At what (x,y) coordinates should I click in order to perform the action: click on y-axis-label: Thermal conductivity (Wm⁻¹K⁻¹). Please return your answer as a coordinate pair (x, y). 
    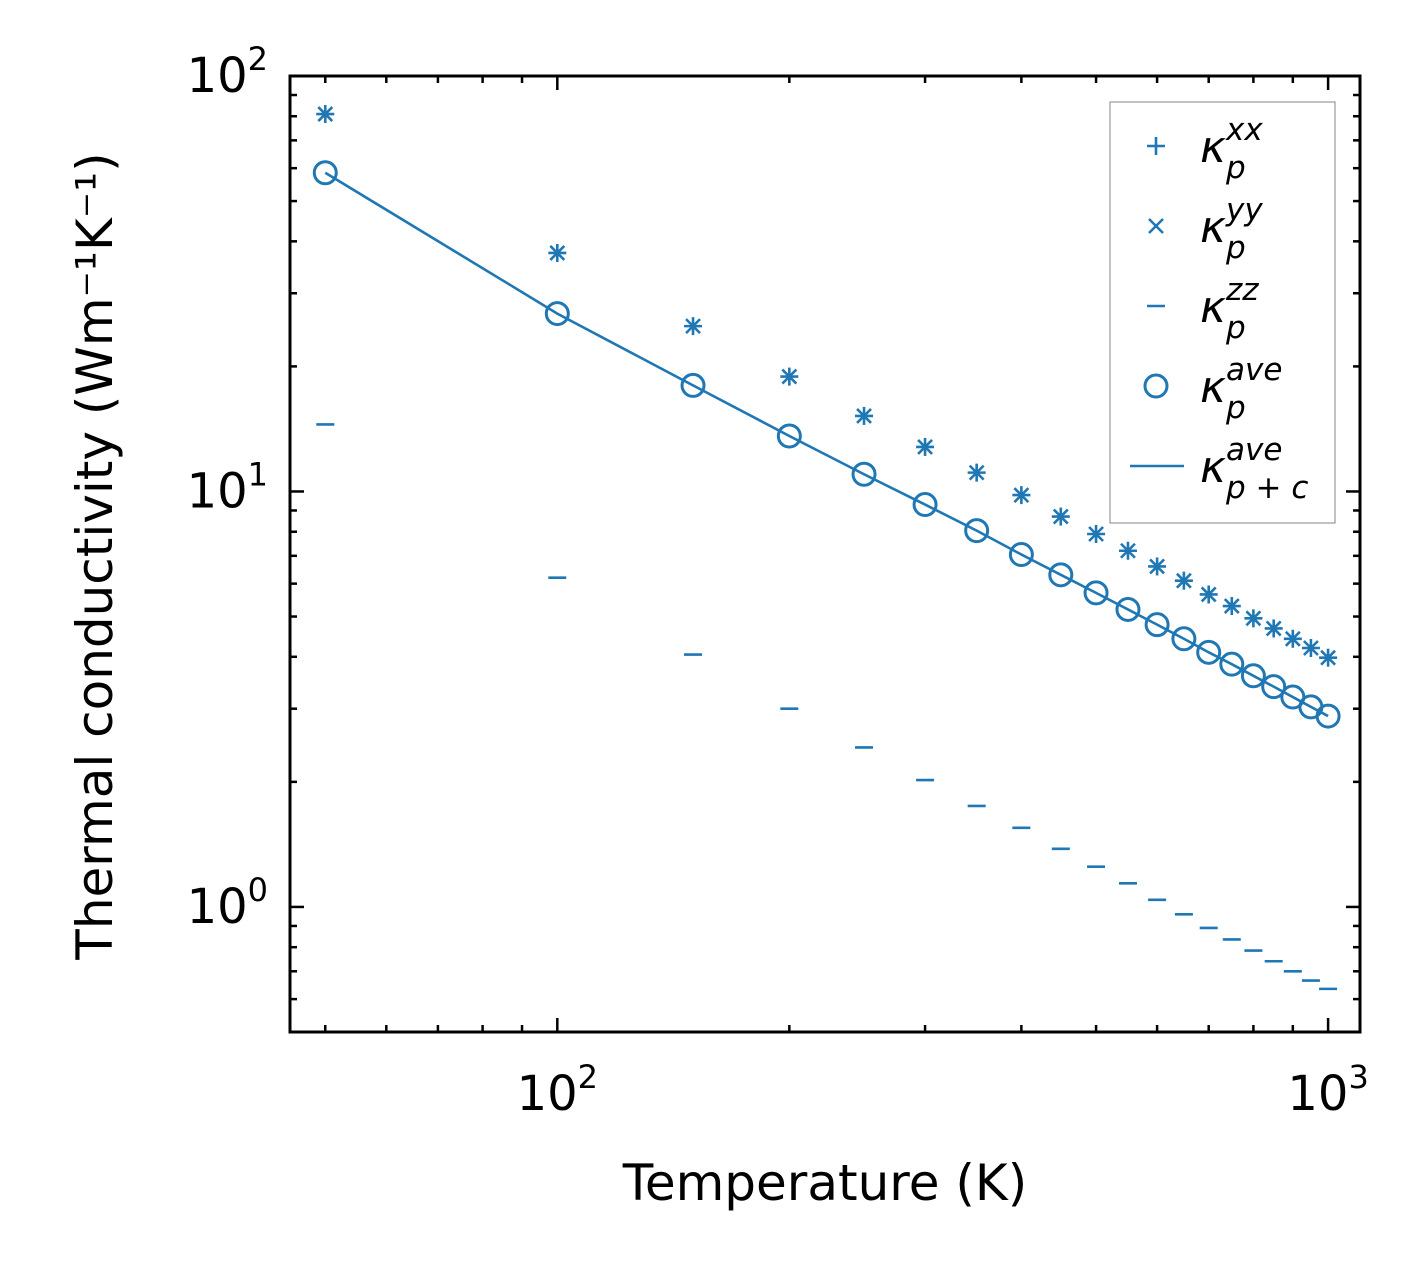
    Looking at the image, I should click on (95, 556).